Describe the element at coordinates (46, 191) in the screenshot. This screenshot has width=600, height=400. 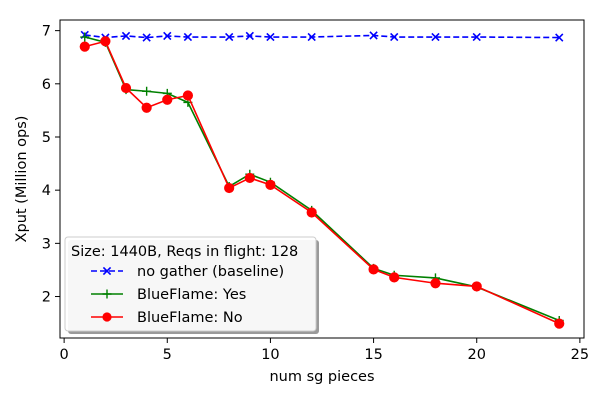
I see `y-tick-label: 4` at that location.